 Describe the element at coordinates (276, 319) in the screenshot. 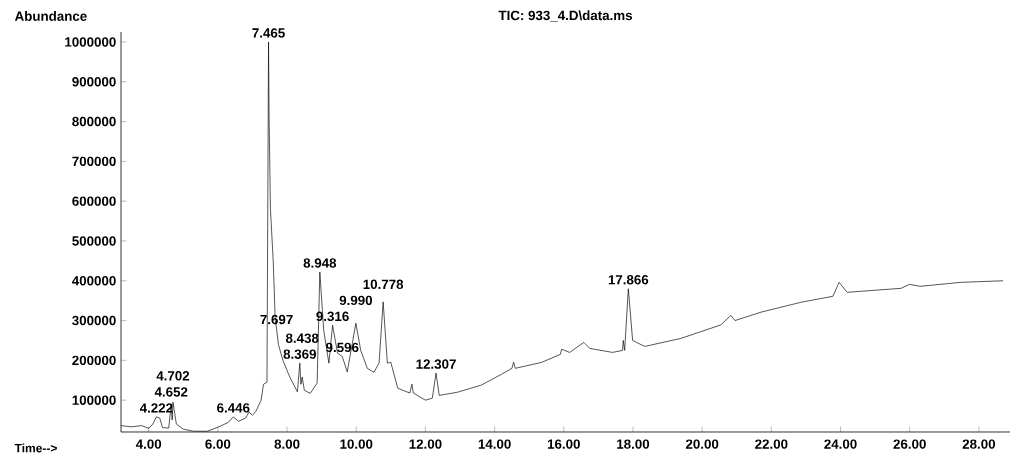

I see `annotation: 7.697` at that location.